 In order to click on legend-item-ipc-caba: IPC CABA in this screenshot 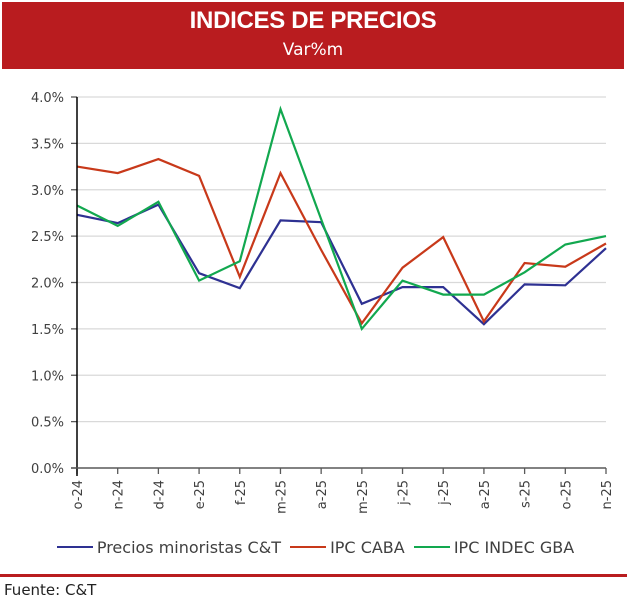, I will do `click(345, 547)`.